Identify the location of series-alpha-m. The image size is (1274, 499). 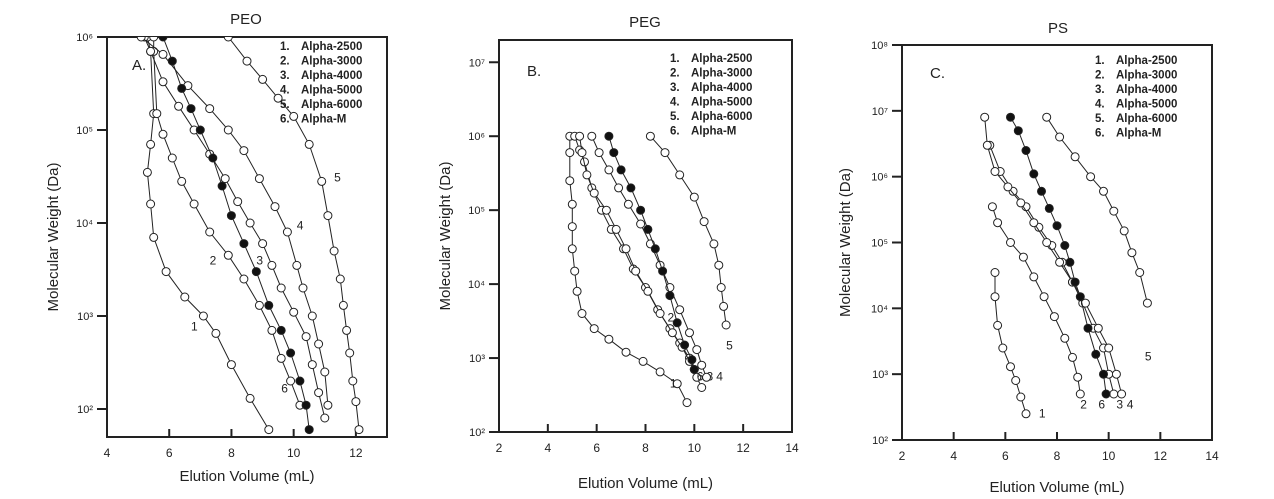
(236, 236).